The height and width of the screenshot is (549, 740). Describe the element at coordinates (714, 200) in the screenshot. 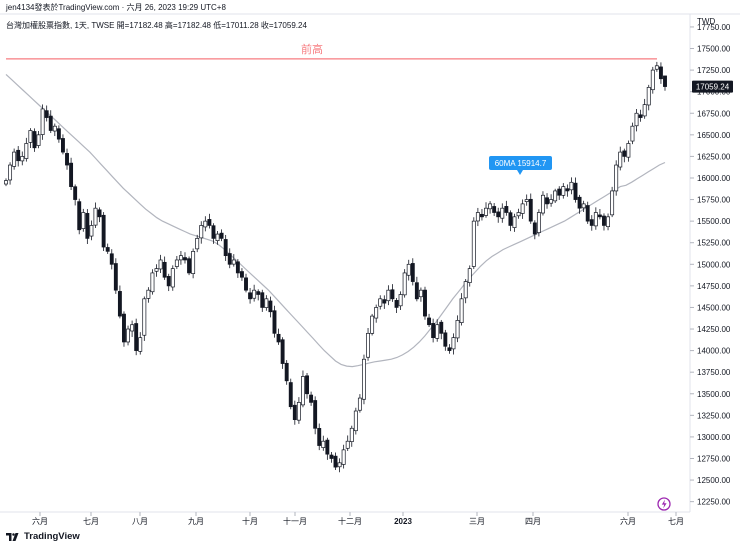

I see `y-tick-label: 15750.00` at that location.